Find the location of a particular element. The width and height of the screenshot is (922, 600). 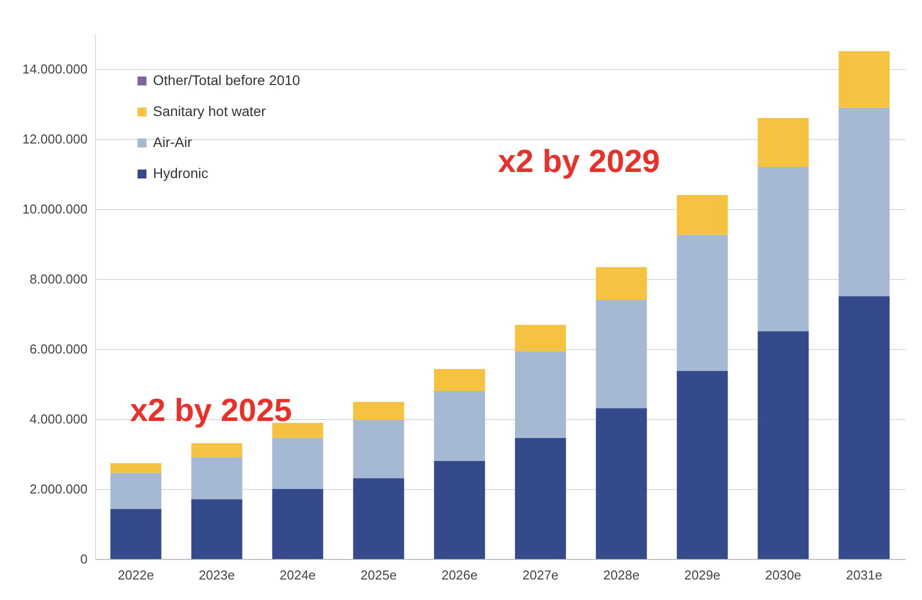

x-tick-label: 2022e is located at coordinates (136, 575).